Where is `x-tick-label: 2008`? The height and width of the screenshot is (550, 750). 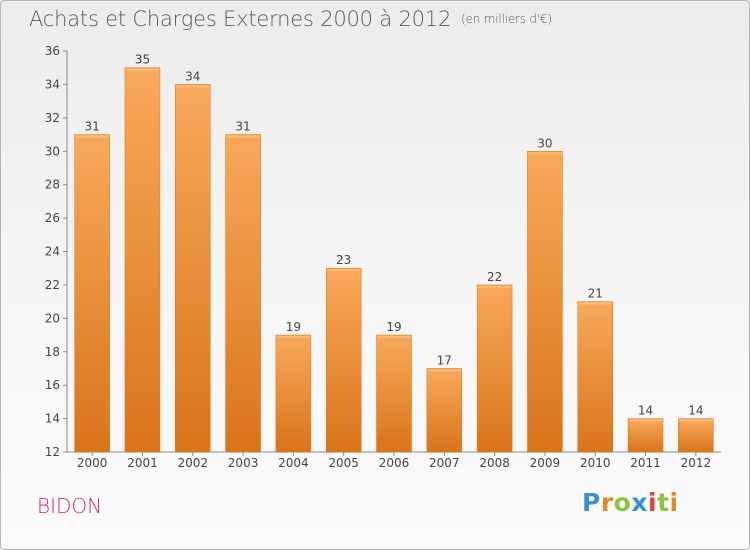
x-tick-label: 2008 is located at coordinates (494, 463).